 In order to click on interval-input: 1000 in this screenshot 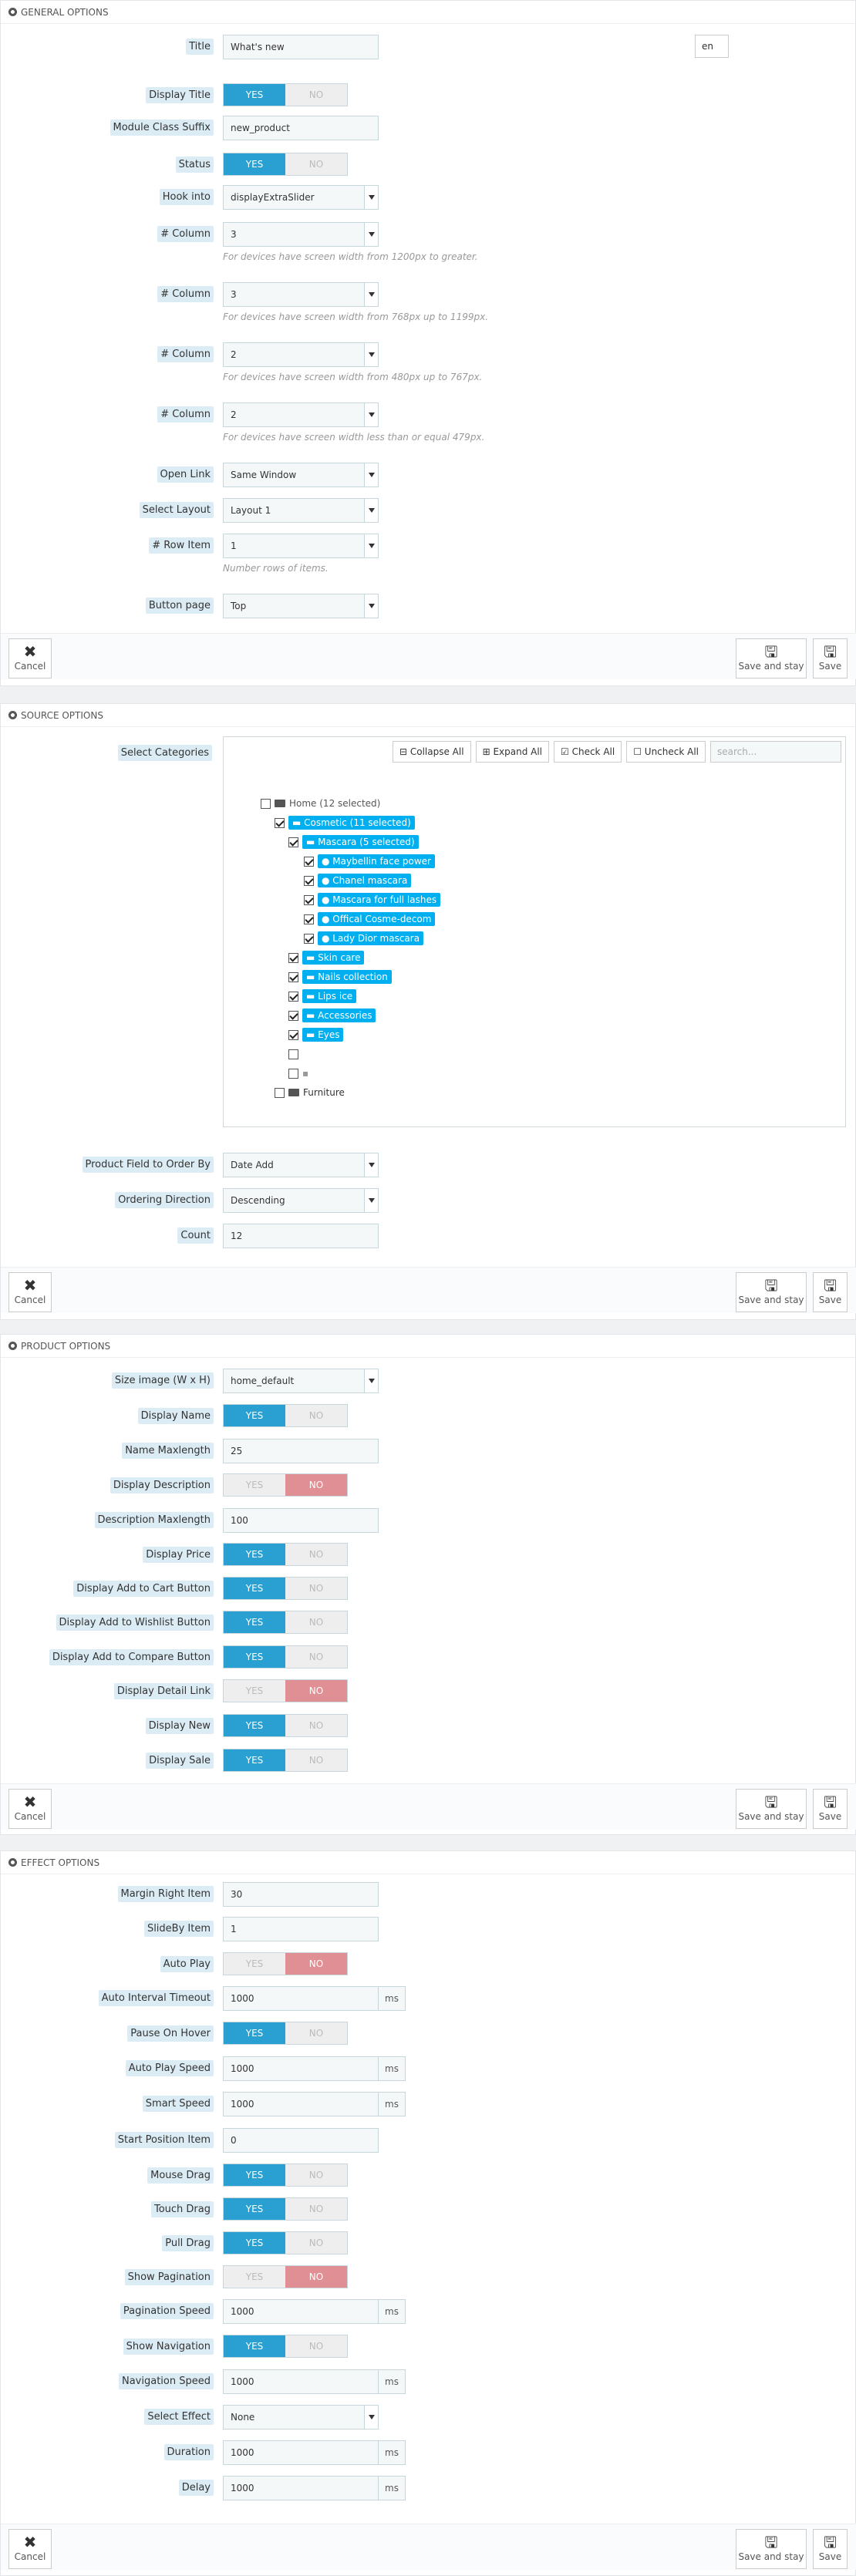, I will do `click(301, 1999)`.